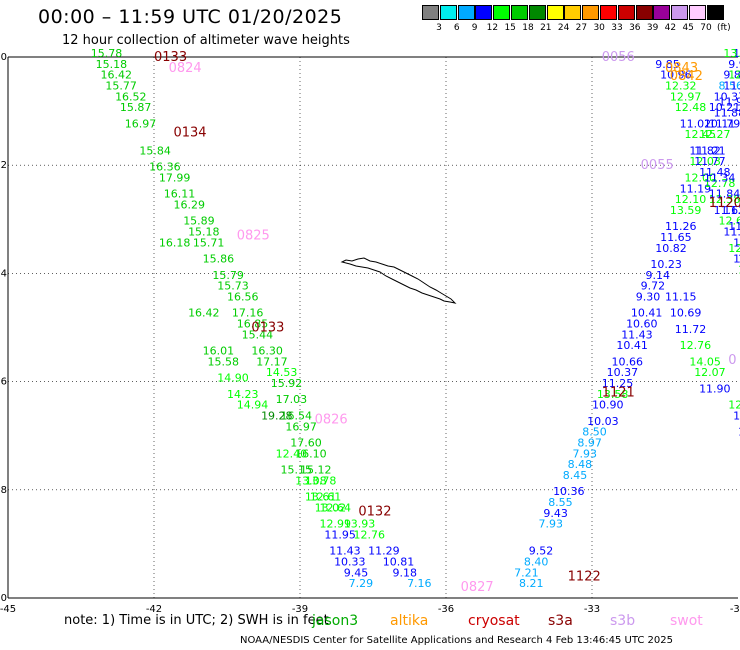  What do you see at coordinates (510, 28) in the screenshot?
I see `legend-label: 15` at bounding box center [510, 28].